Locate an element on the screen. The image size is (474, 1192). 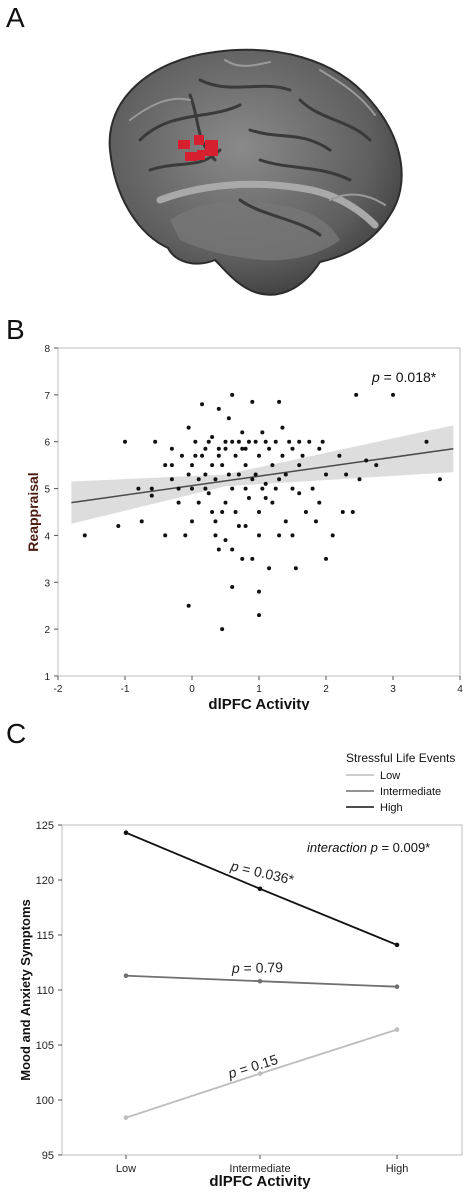
y-tick-label: 4 is located at coordinates (47, 536).